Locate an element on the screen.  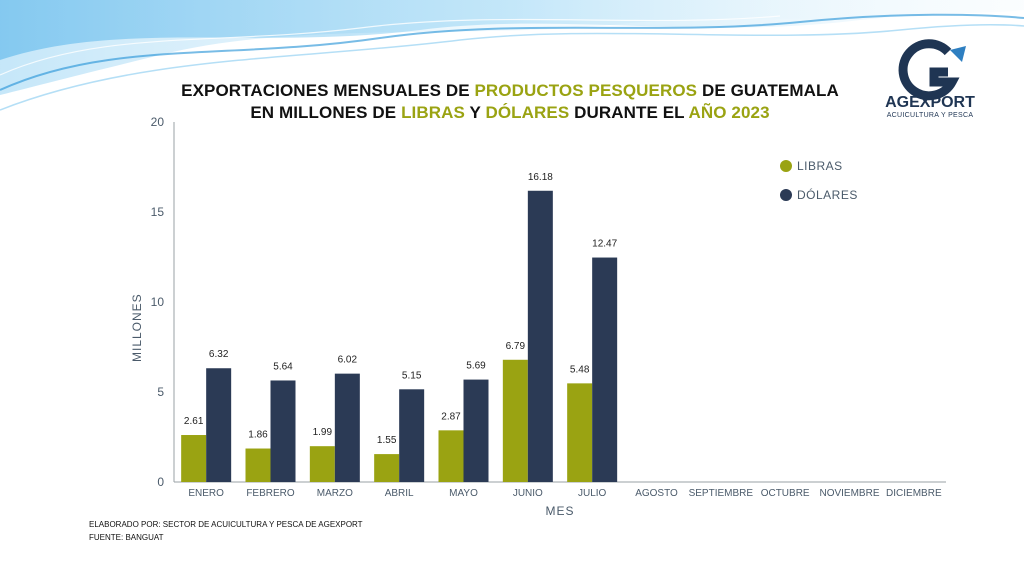
y-tick-label: 10 is located at coordinates (158, 302).